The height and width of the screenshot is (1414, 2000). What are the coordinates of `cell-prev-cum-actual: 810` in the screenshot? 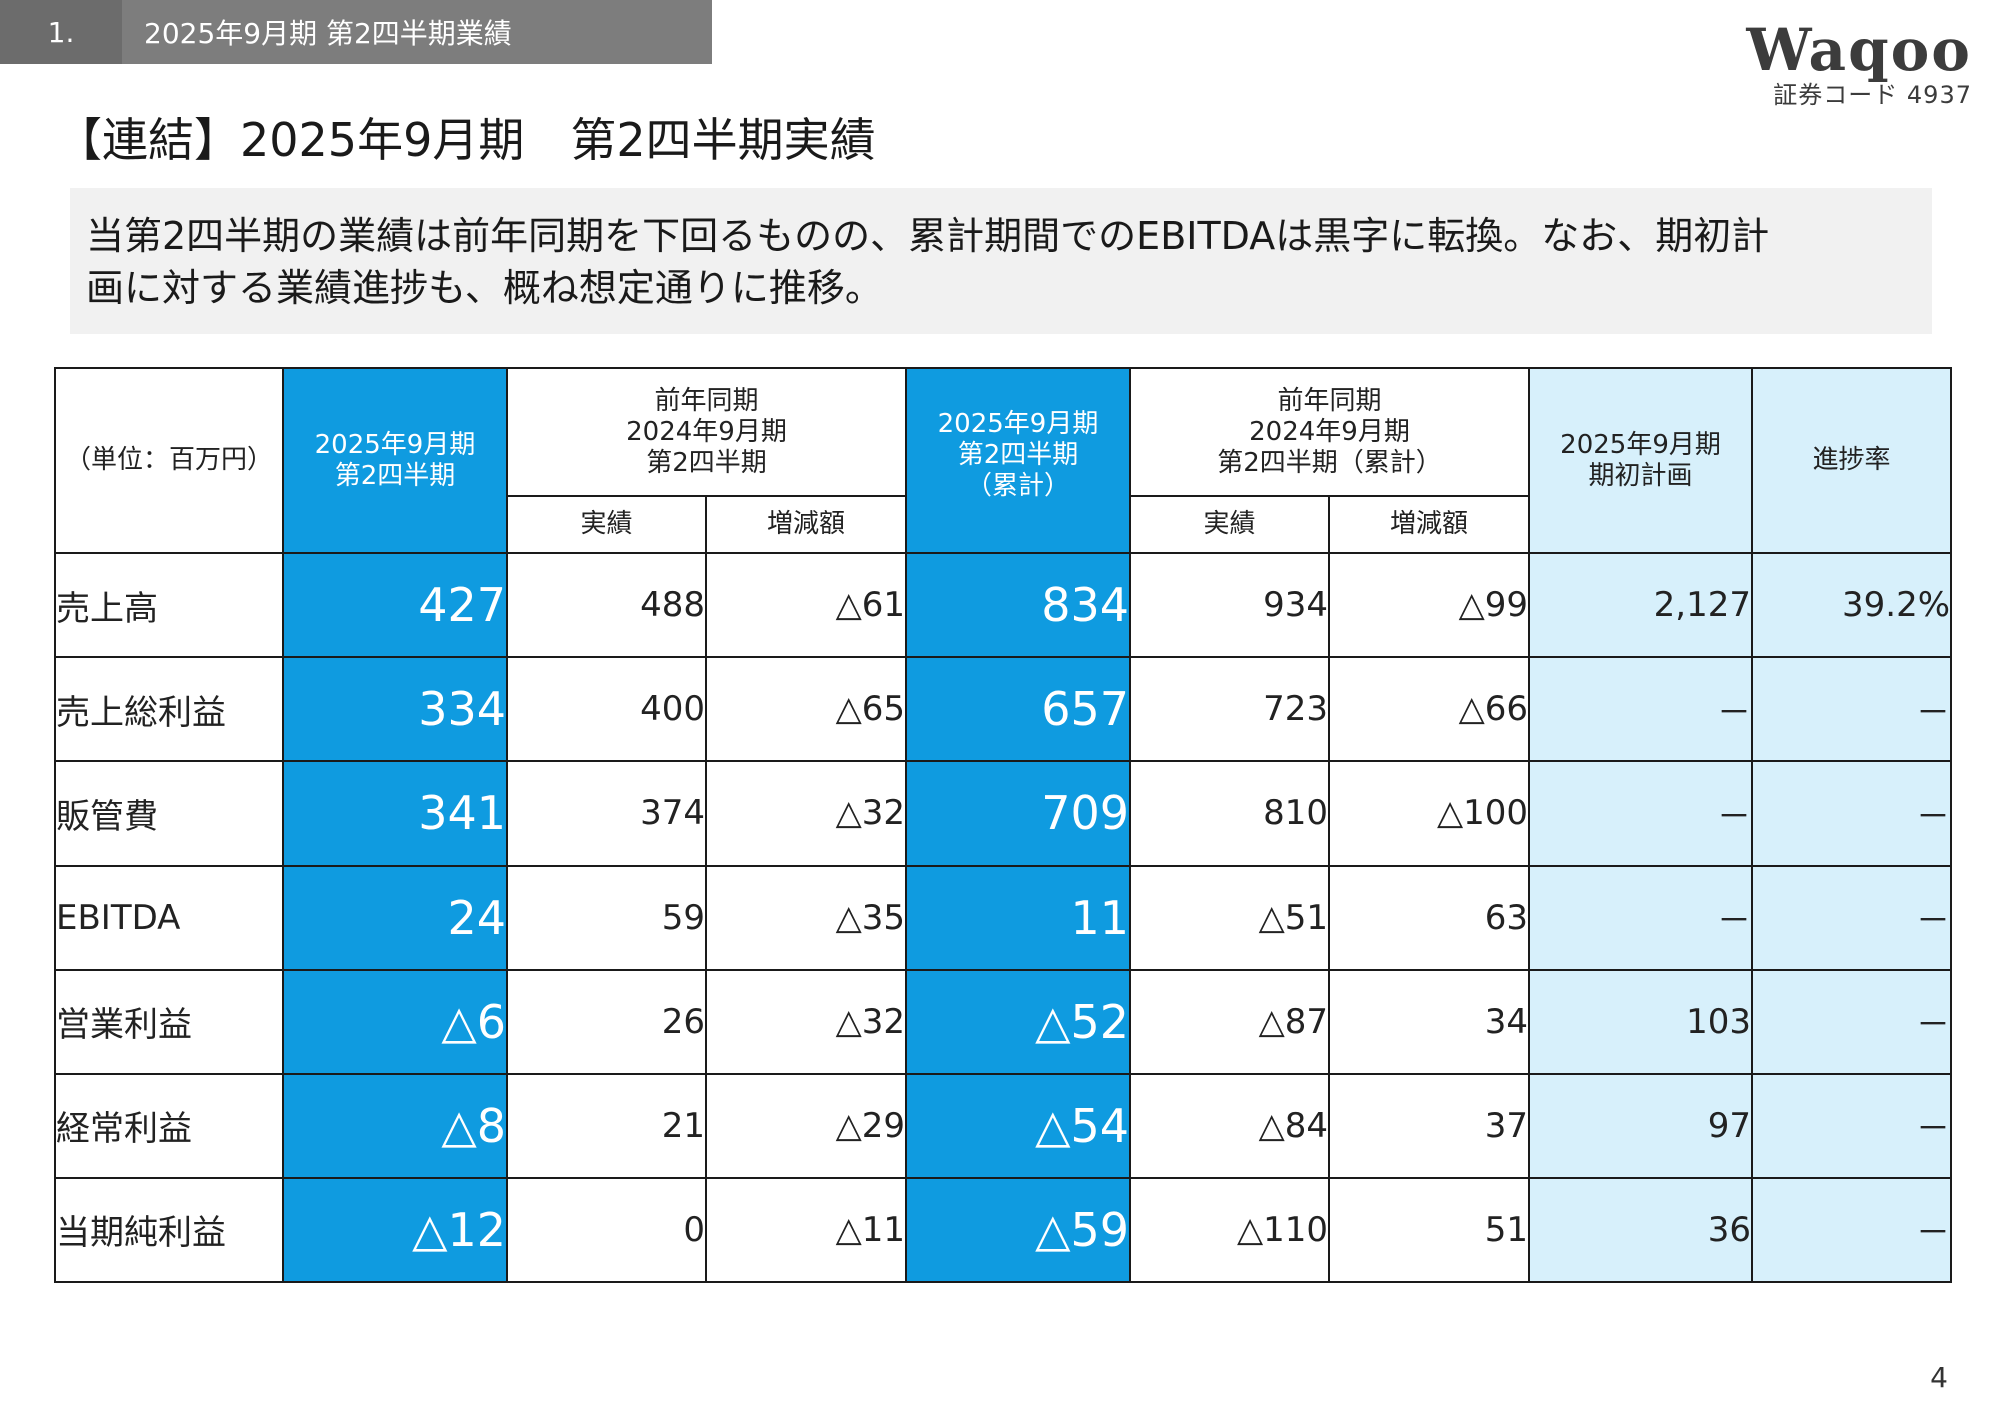 It's located at (1229, 813).